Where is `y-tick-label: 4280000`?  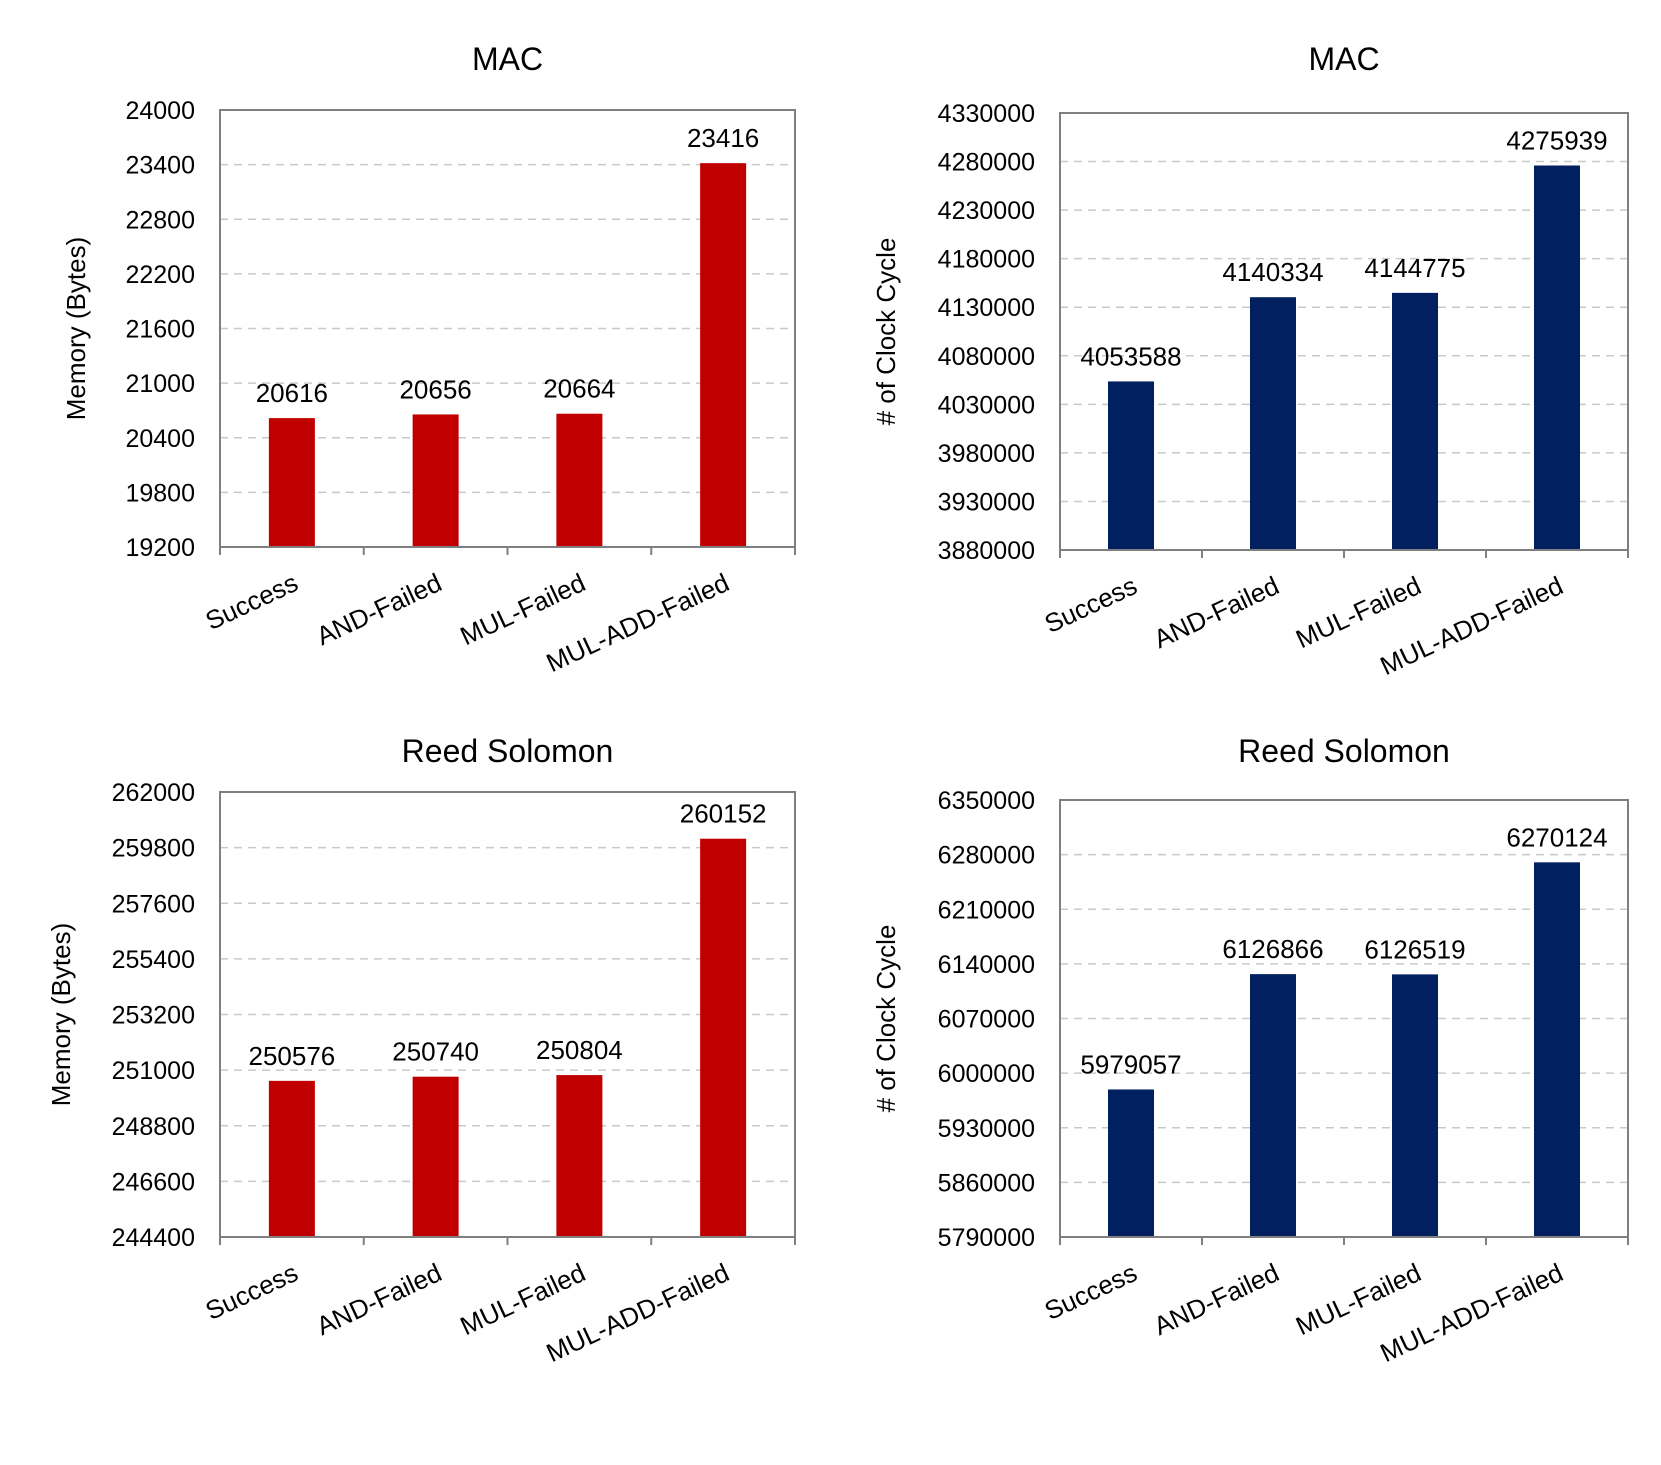 y-tick-label: 4280000 is located at coordinates (986, 163).